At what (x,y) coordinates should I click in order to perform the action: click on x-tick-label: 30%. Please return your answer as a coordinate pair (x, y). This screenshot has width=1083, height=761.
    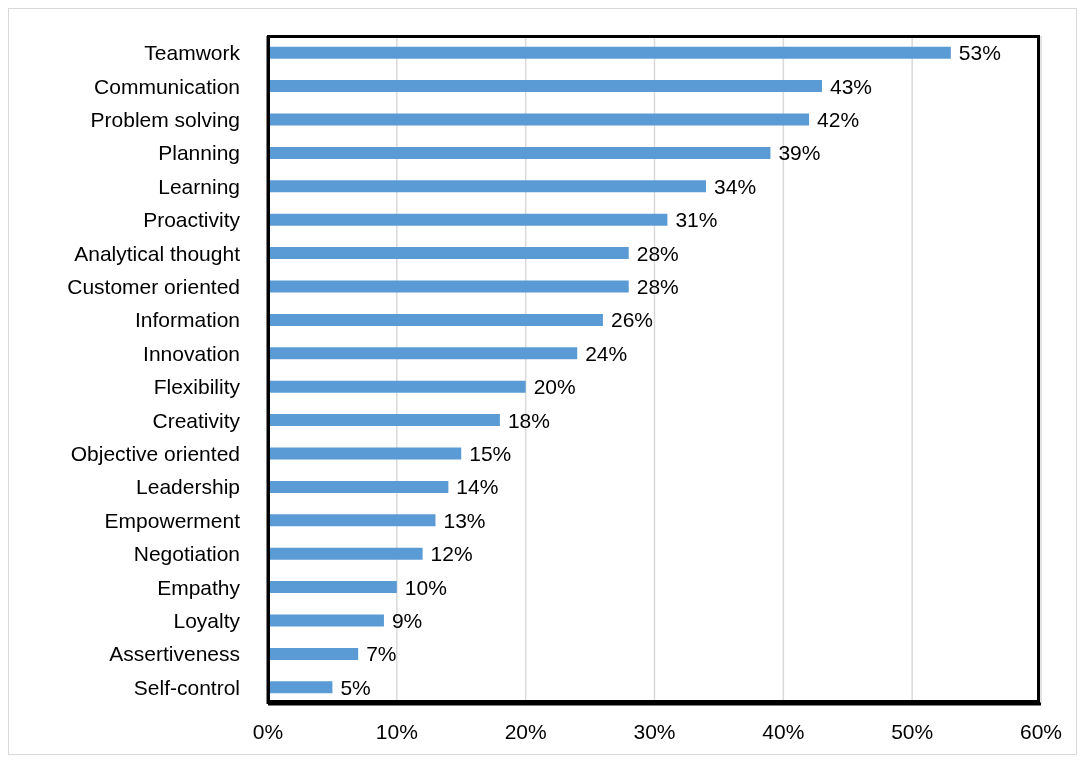
    Looking at the image, I should click on (654, 731).